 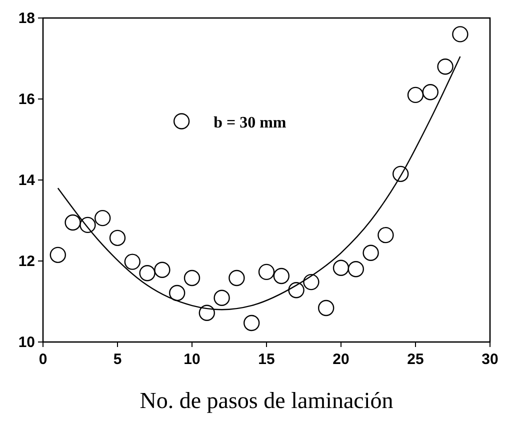 What do you see at coordinates (415, 359) in the screenshot?
I see `x-tick-label: 25` at bounding box center [415, 359].